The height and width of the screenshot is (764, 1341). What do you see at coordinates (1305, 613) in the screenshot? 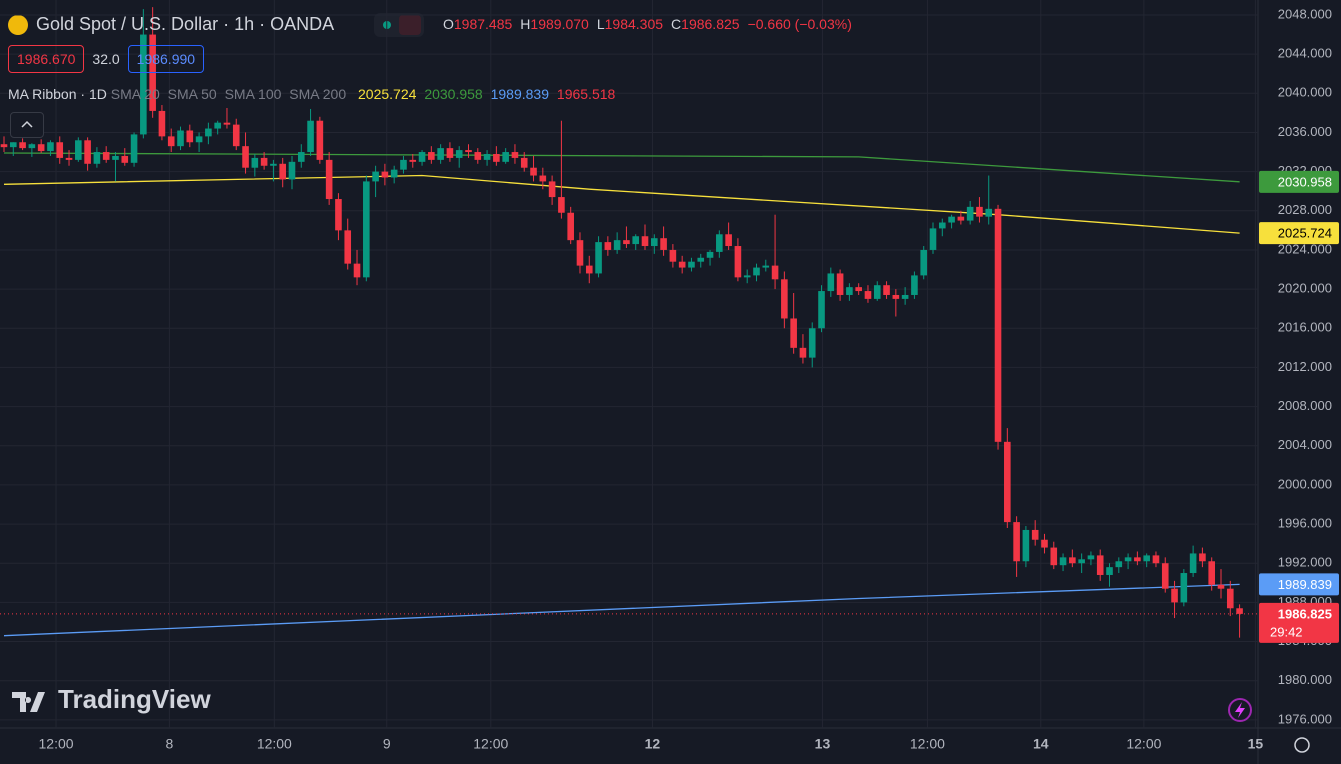
I see `last-price-label: 1986.825` at bounding box center [1305, 613].